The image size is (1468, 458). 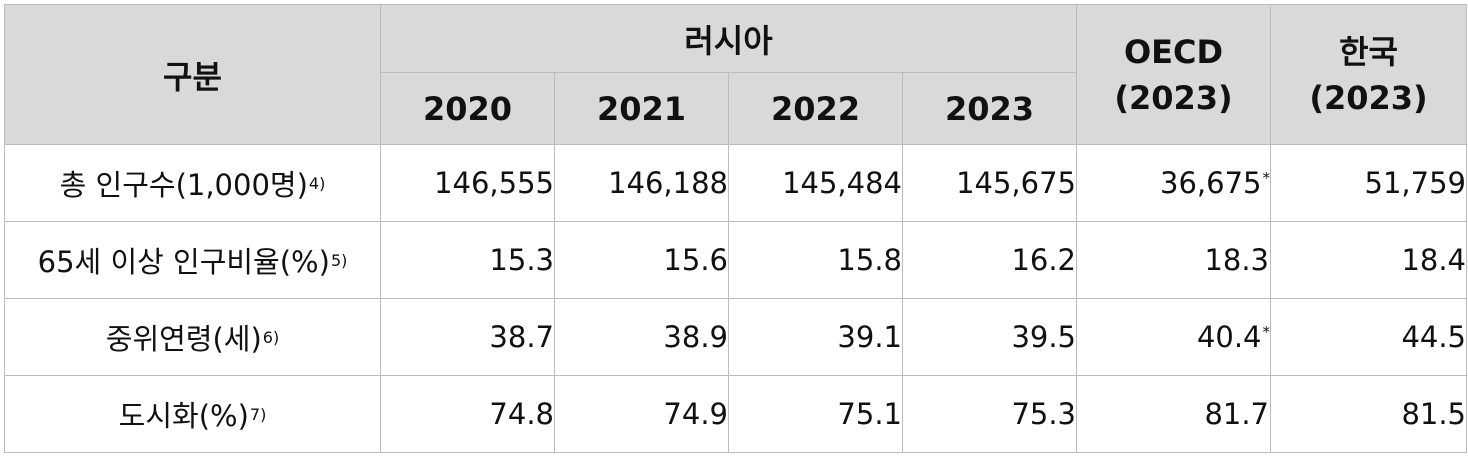 What do you see at coordinates (1237, 260) in the screenshot?
I see `oecd-value: 18.3` at bounding box center [1237, 260].